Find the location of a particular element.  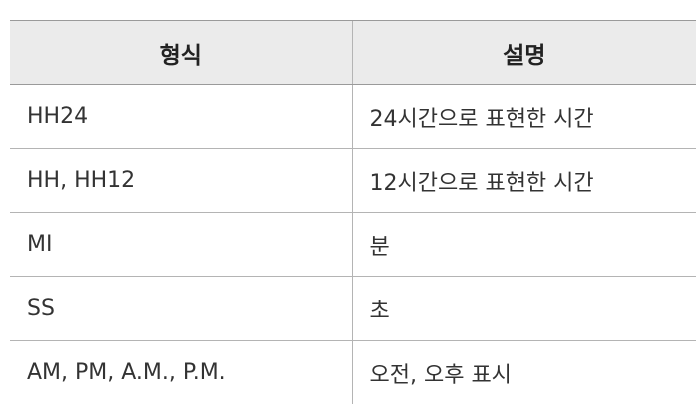

description-cell: 분 is located at coordinates (524, 245).